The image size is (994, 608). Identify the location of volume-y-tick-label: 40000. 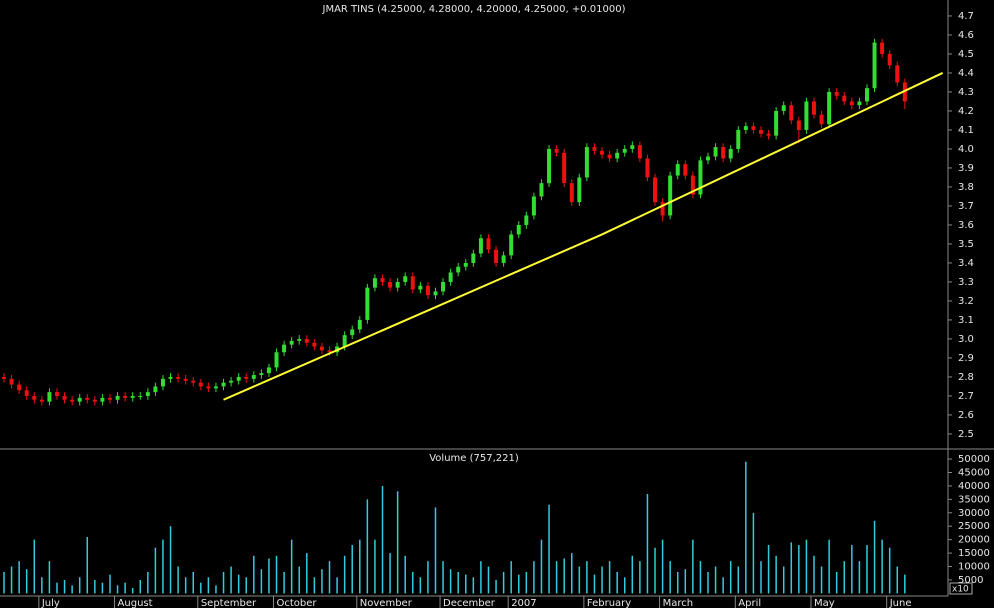
(974, 486).